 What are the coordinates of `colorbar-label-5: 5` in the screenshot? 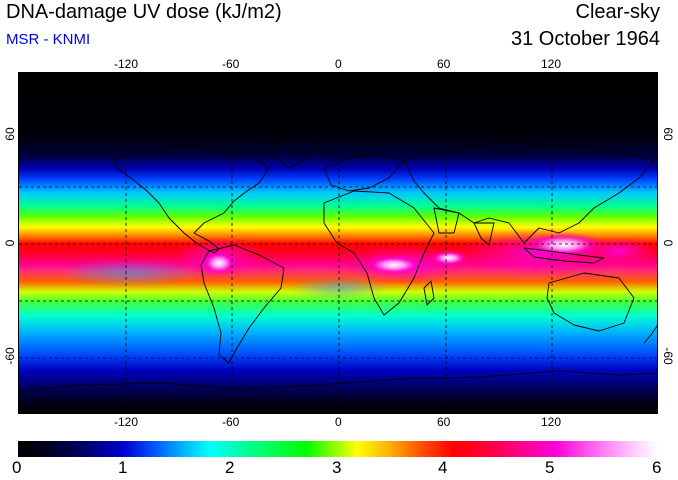 It's located at (550, 467).